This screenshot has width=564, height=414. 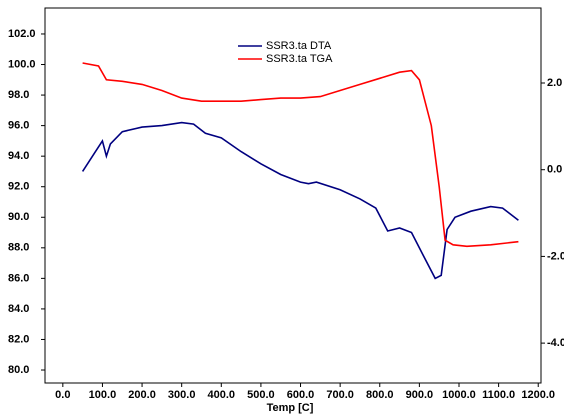 What do you see at coordinates (18, 95) in the screenshot?
I see `y-tick-label: 98.0` at bounding box center [18, 95].